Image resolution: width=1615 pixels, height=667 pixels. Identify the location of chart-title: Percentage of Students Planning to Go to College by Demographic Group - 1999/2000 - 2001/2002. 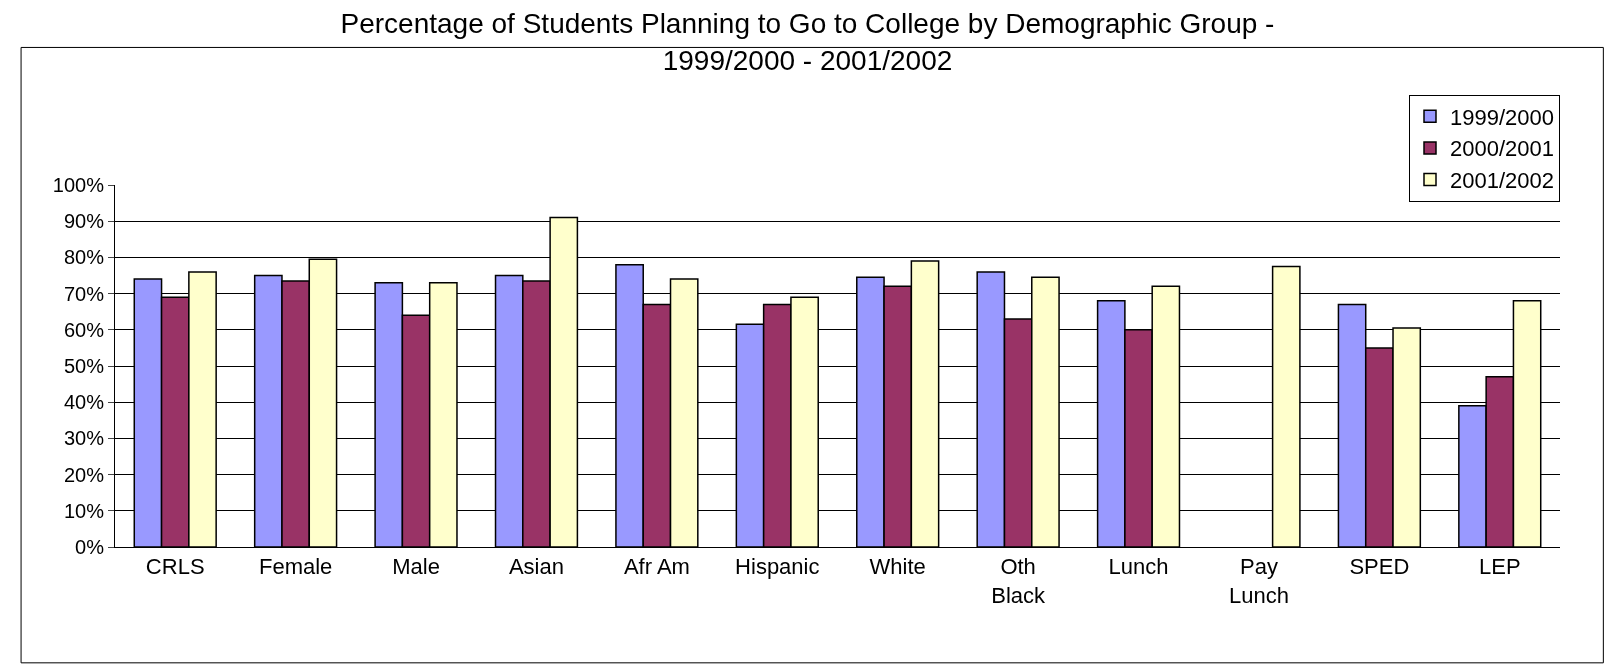
(807, 42).